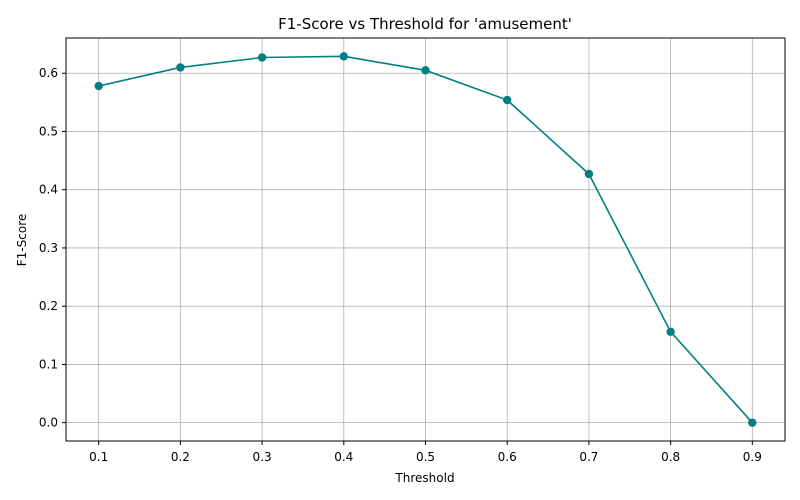 This screenshot has width=800, height=500. What do you see at coordinates (343, 457) in the screenshot?
I see `x-tick-label: 0.4` at bounding box center [343, 457].